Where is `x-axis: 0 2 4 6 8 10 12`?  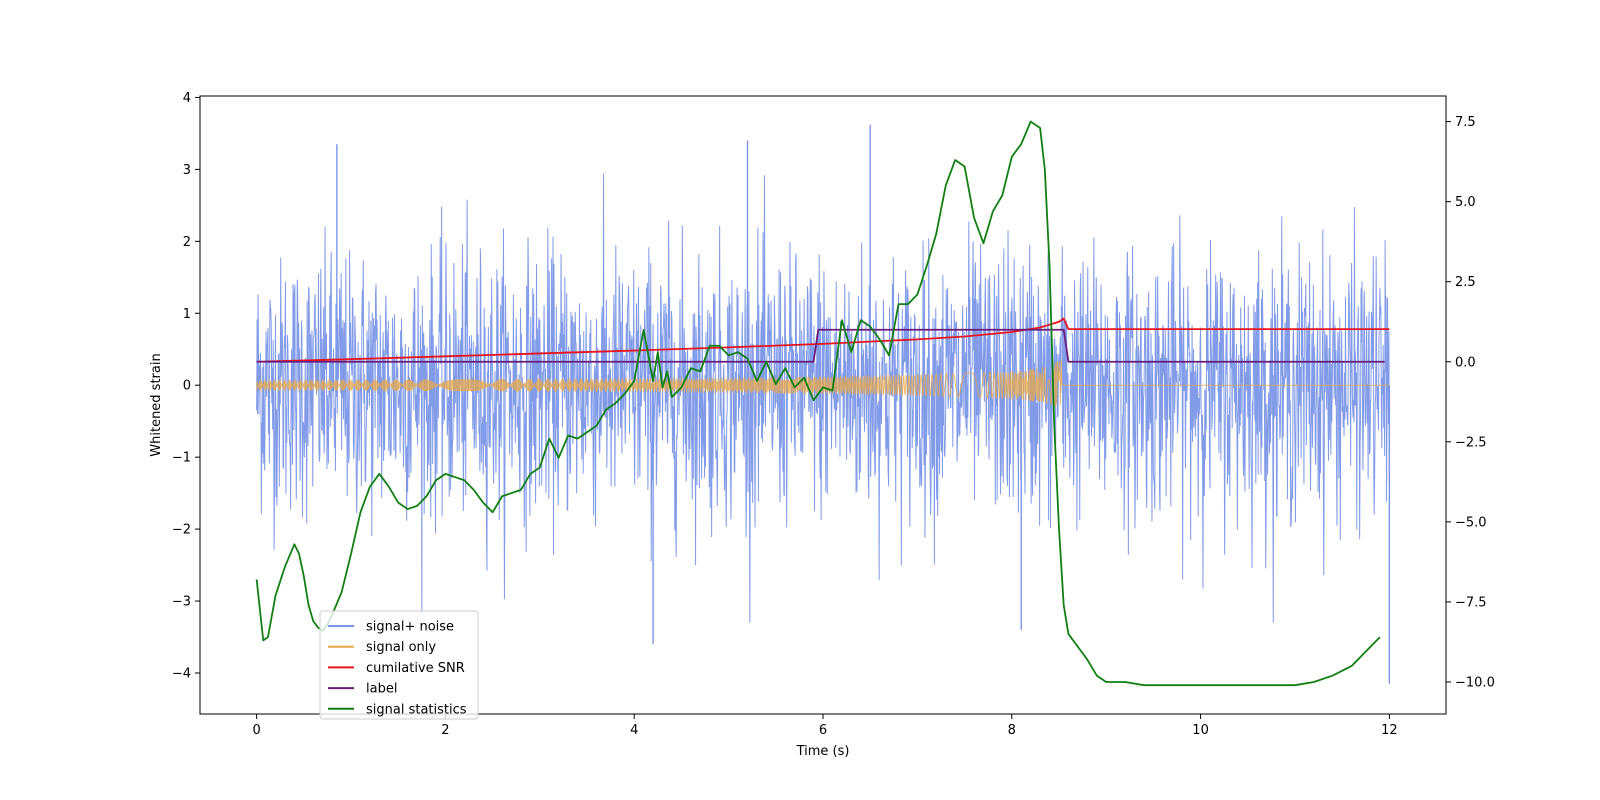 x-axis: 0 2 4 6 8 10 12 is located at coordinates (825, 726).